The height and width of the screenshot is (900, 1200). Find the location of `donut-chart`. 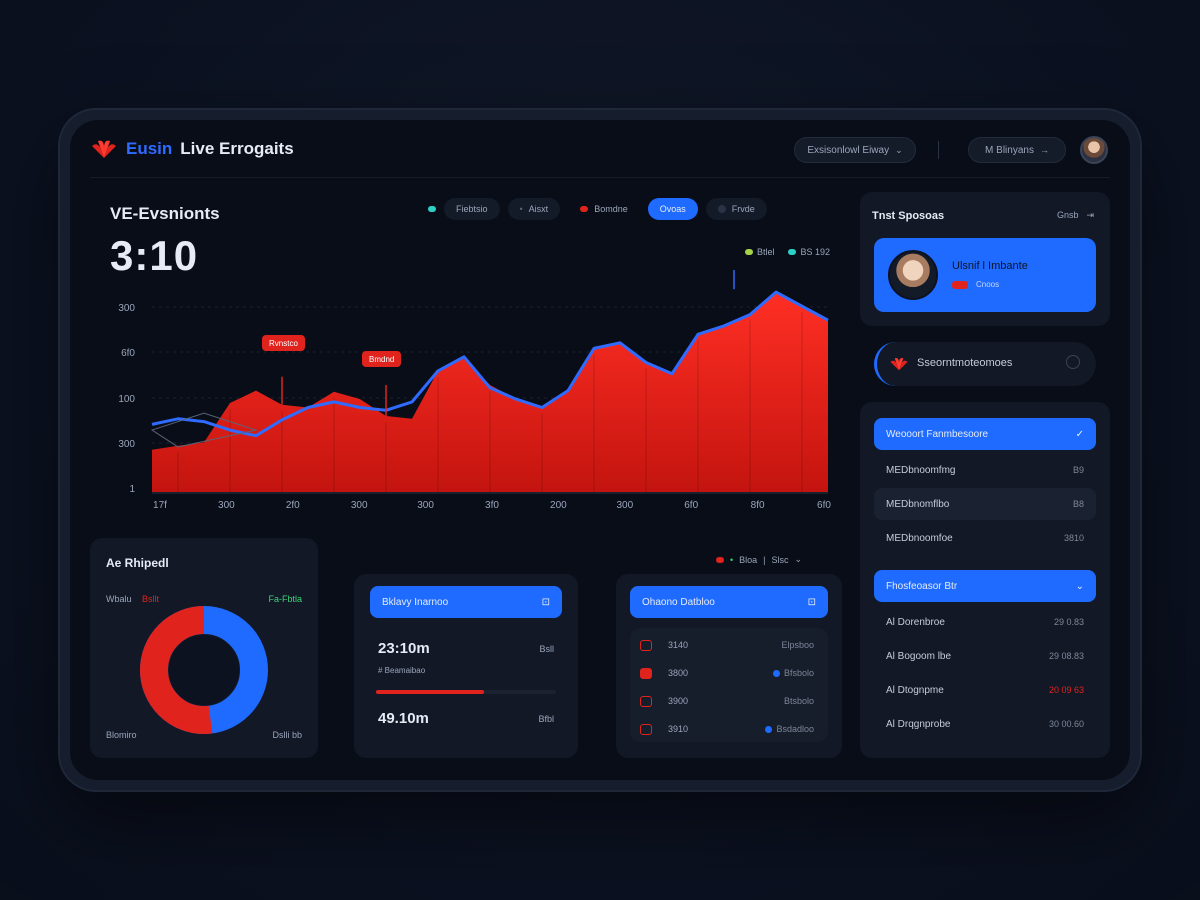

donut-chart is located at coordinates (204, 670).